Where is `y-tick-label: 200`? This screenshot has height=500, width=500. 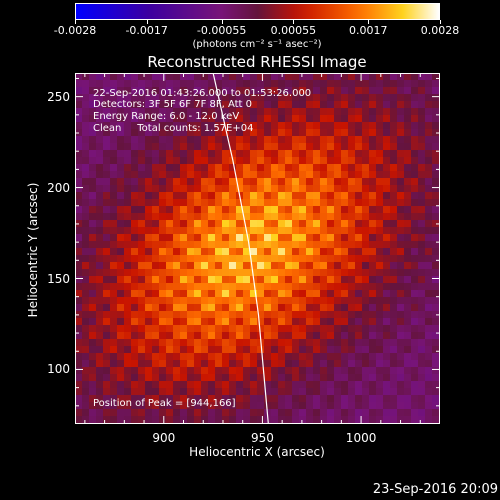
y-tick-label: 200 is located at coordinates (58, 187).